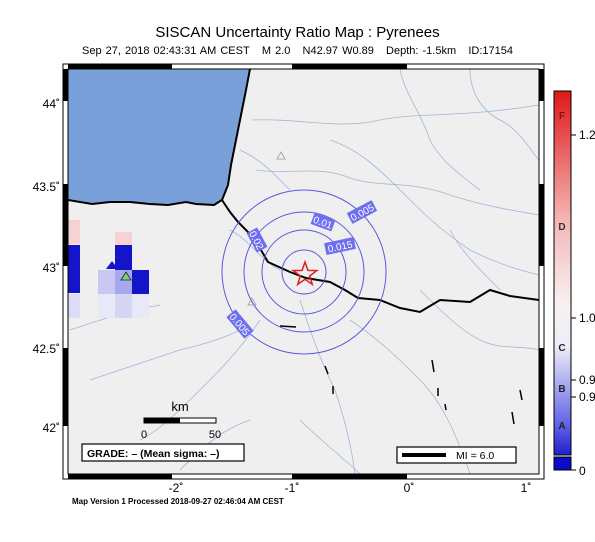  What do you see at coordinates (340, 247) in the screenshot?
I see `contour-label: 0.015` at bounding box center [340, 247].